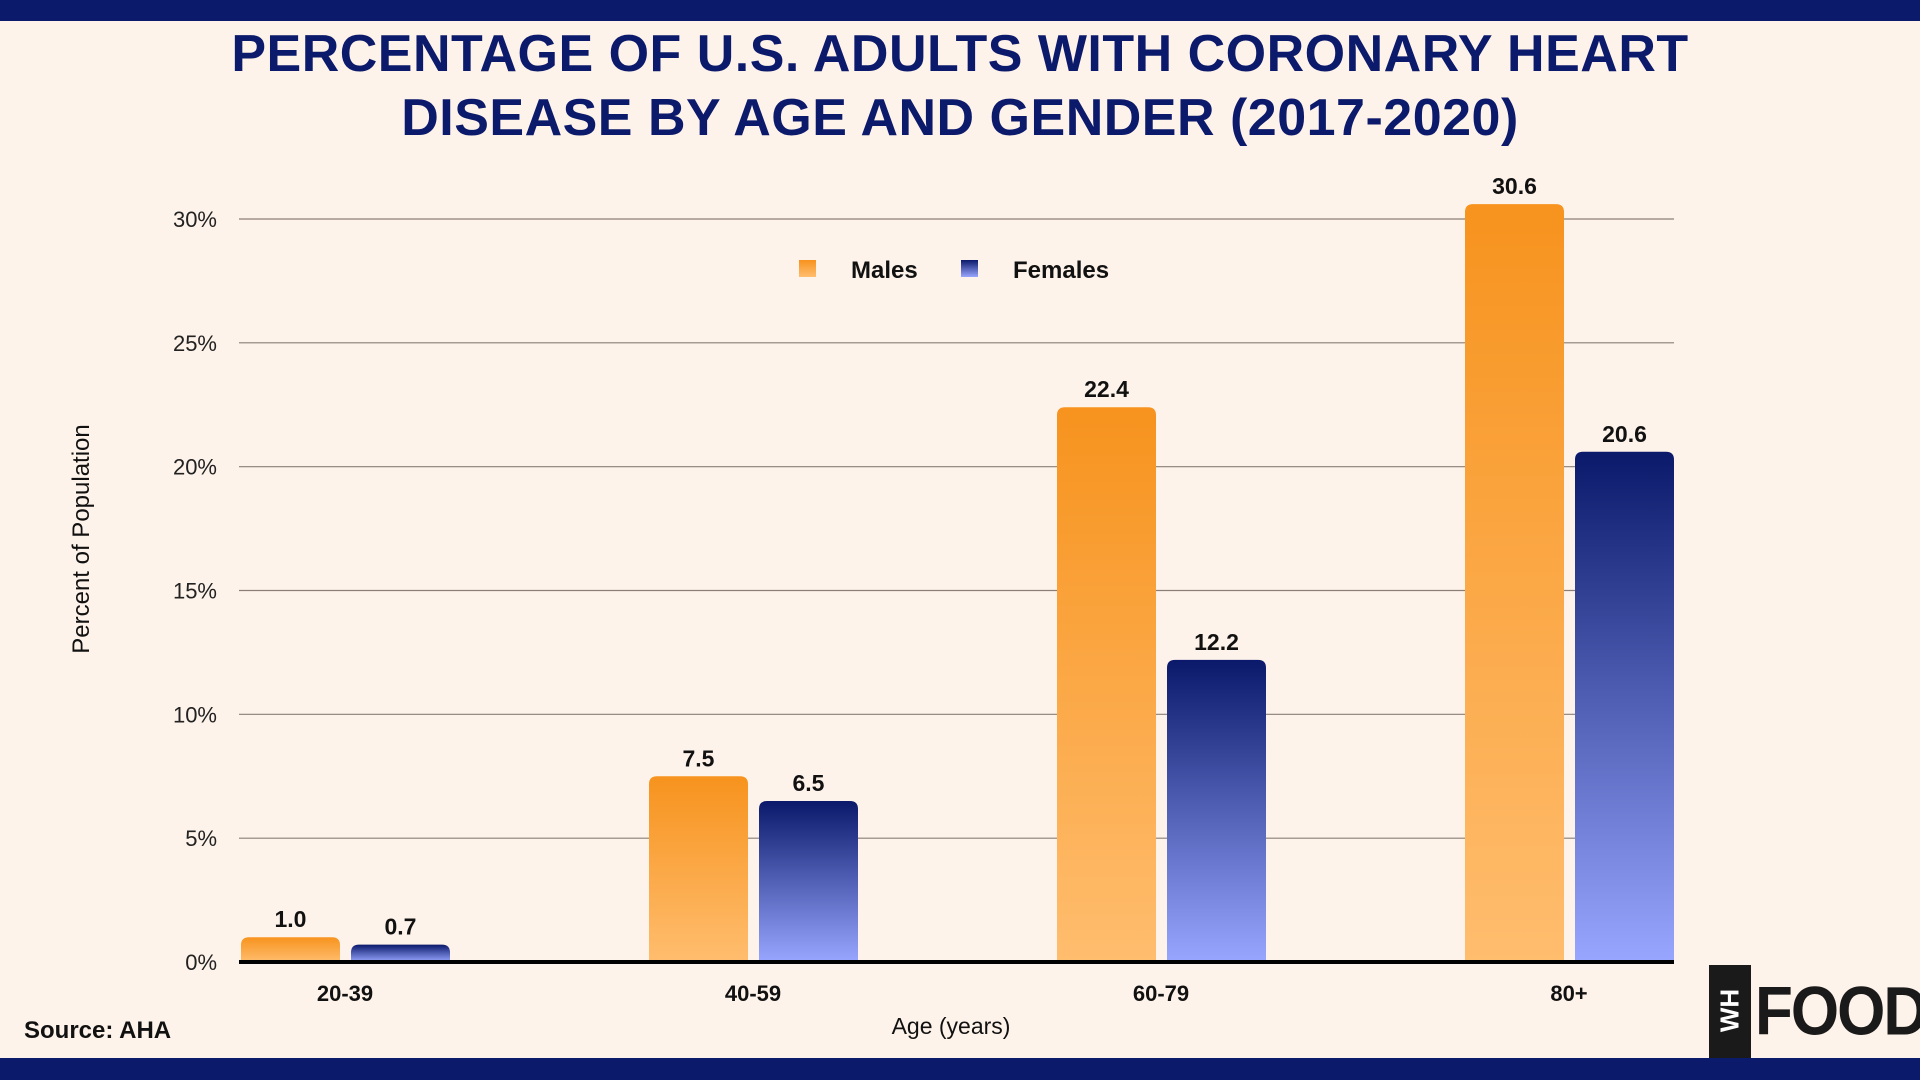  What do you see at coordinates (1837, 1012) in the screenshot?
I see `logo-text: FOODS` at bounding box center [1837, 1012].